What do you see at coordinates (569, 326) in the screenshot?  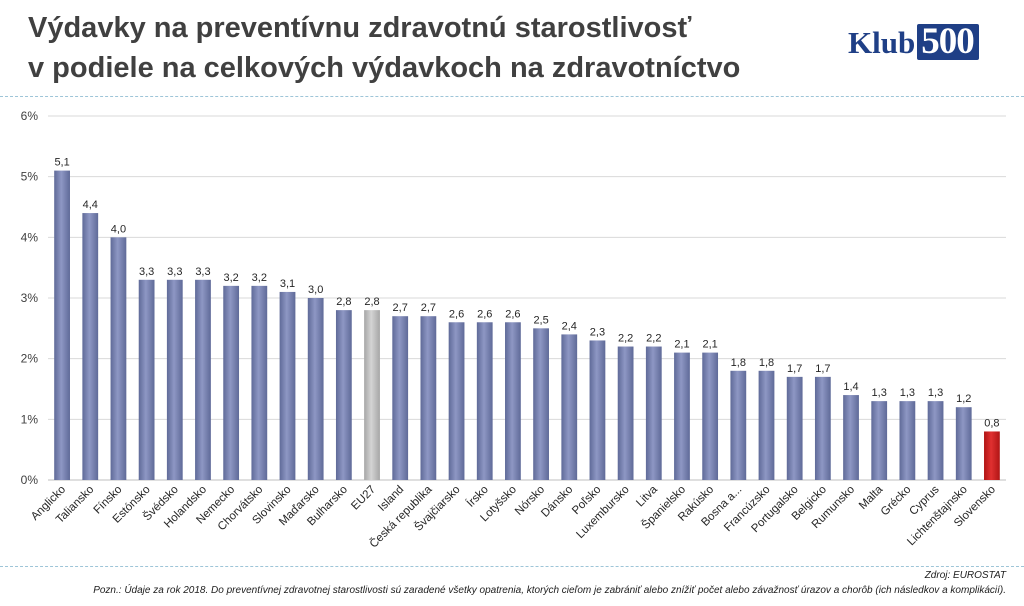 I see `data-label: 2,4` at bounding box center [569, 326].